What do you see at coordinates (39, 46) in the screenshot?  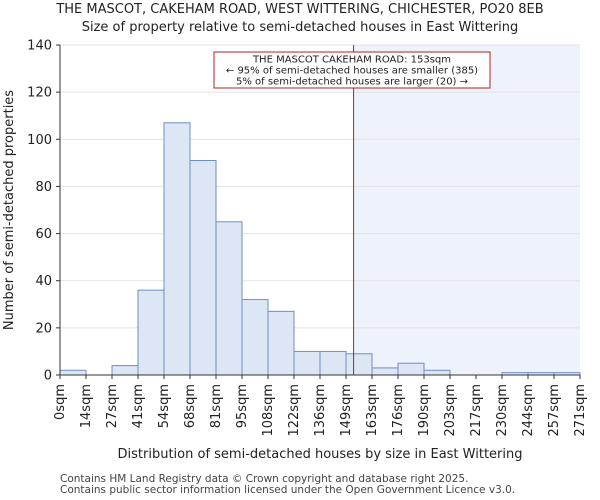 I see `y-tick-label: 140` at bounding box center [39, 46].